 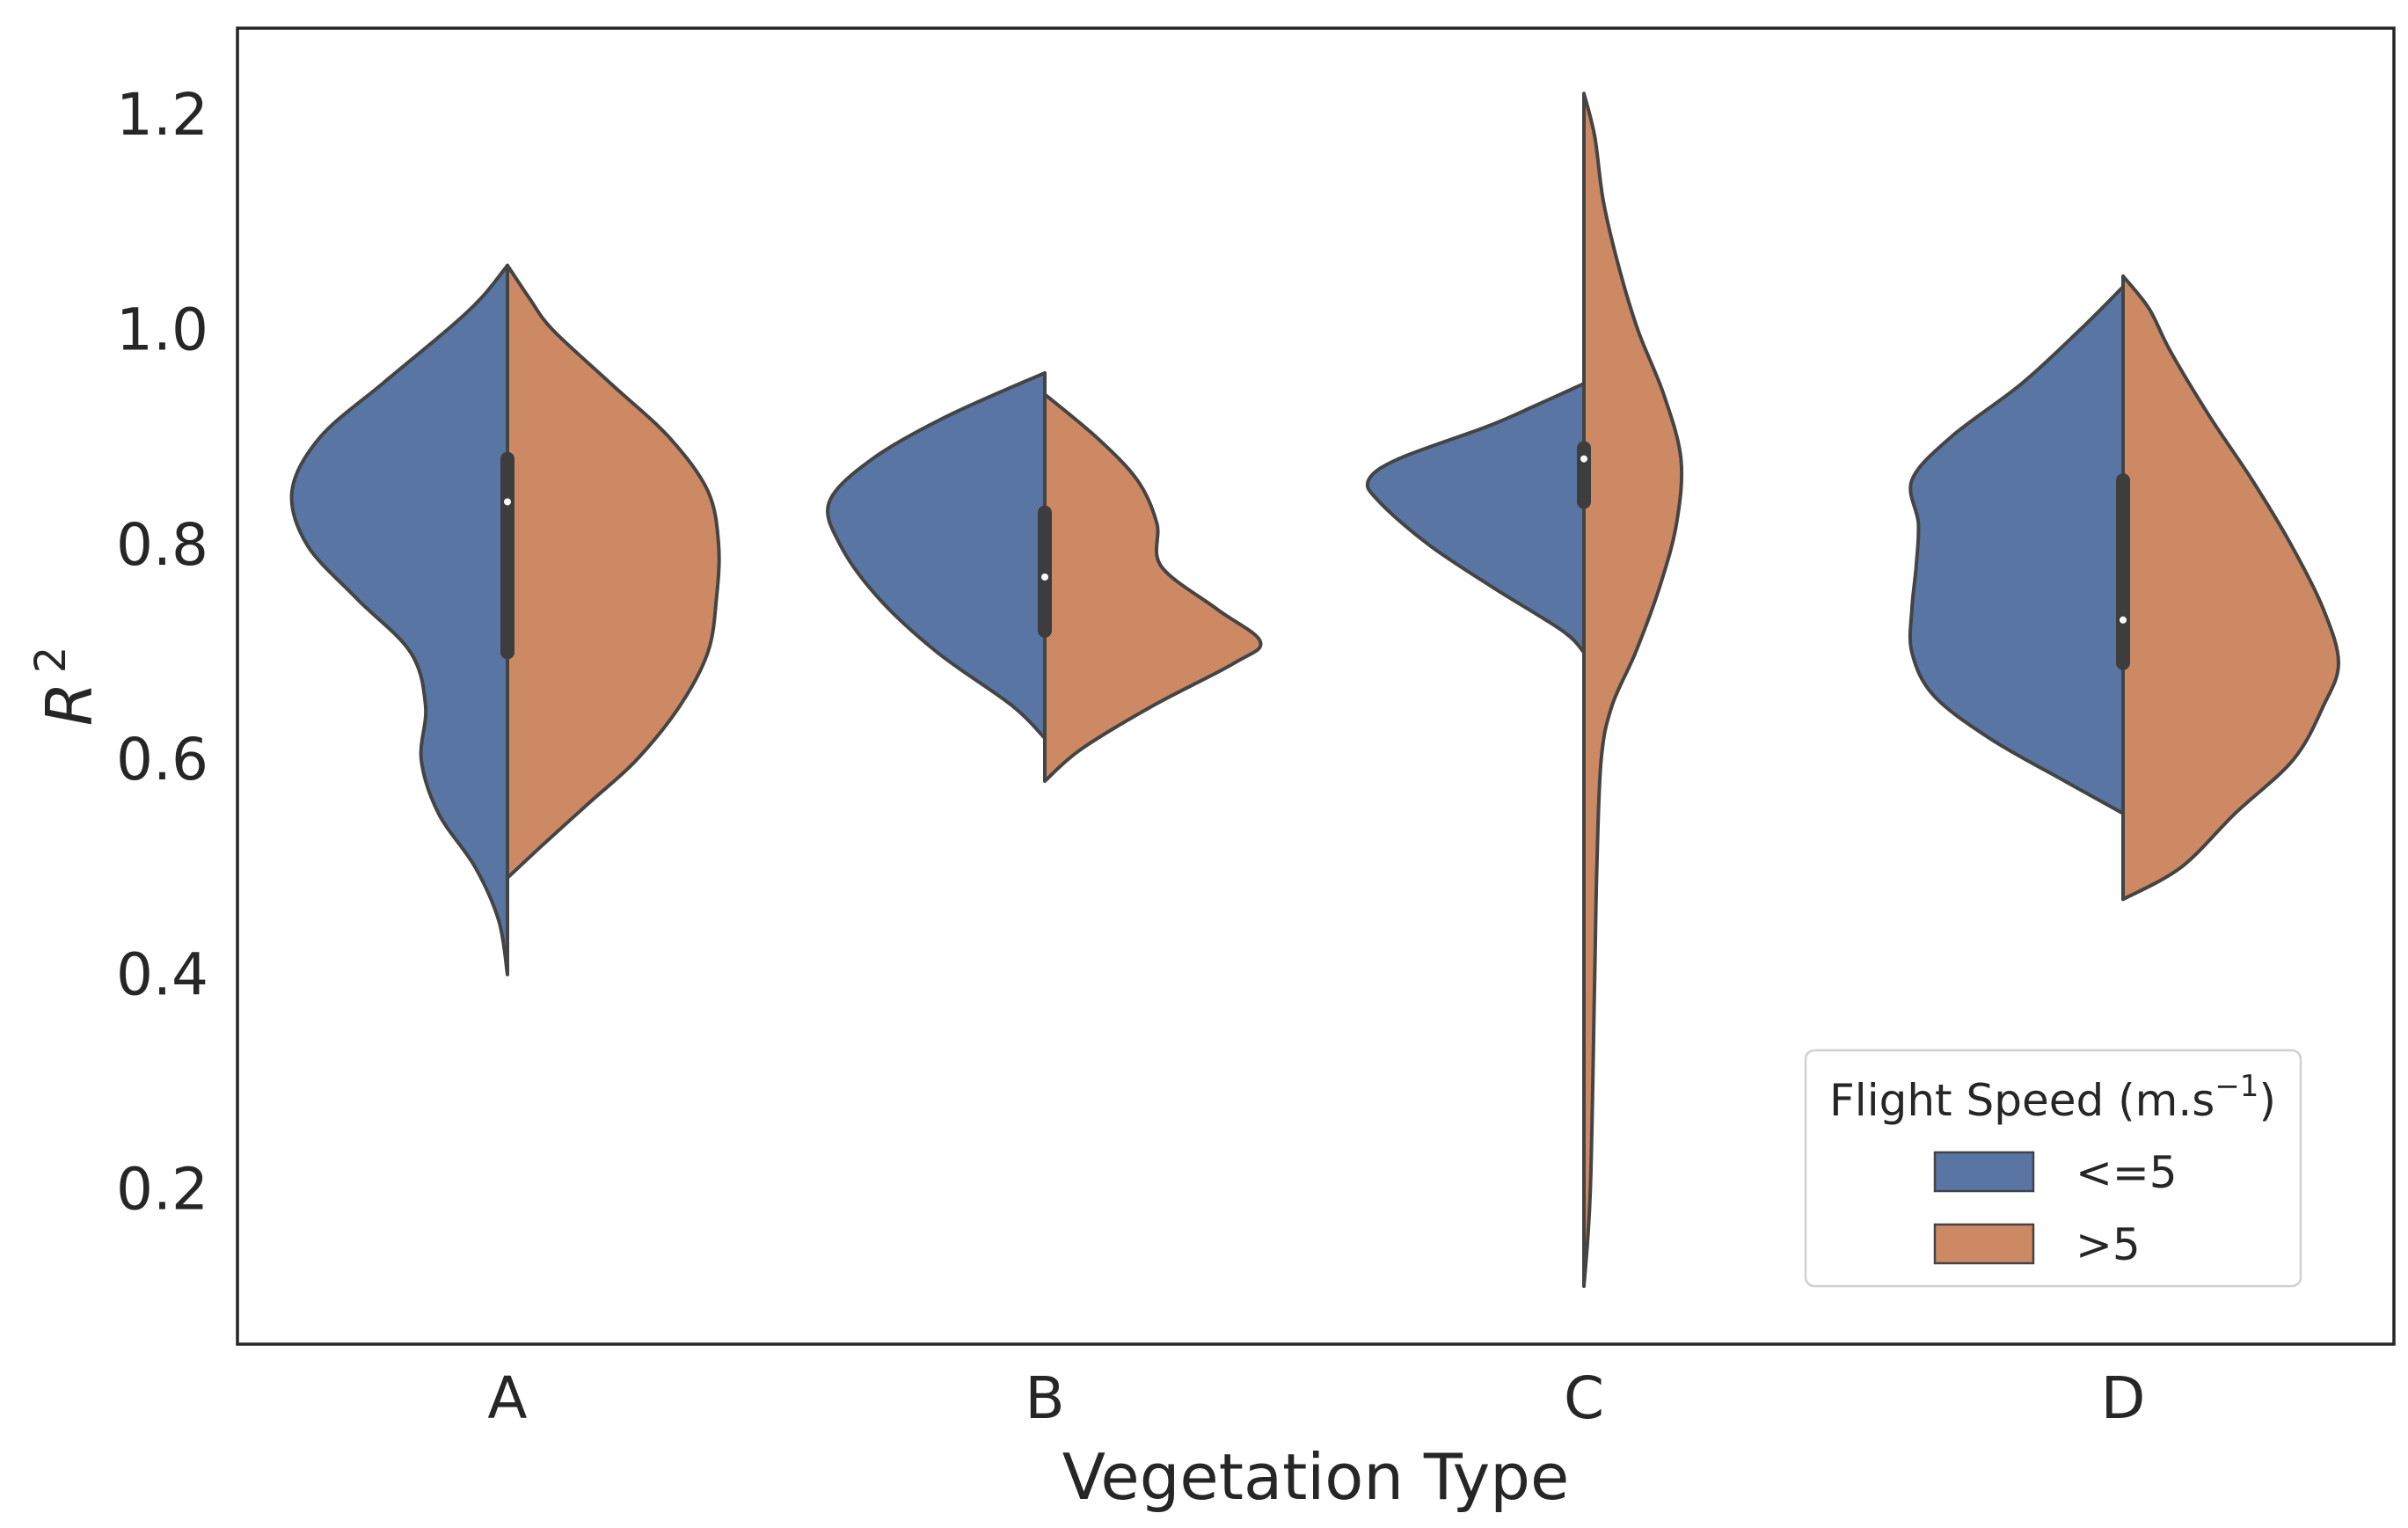 I want to click on violin-C-high-speed, so click(x=1633, y=690).